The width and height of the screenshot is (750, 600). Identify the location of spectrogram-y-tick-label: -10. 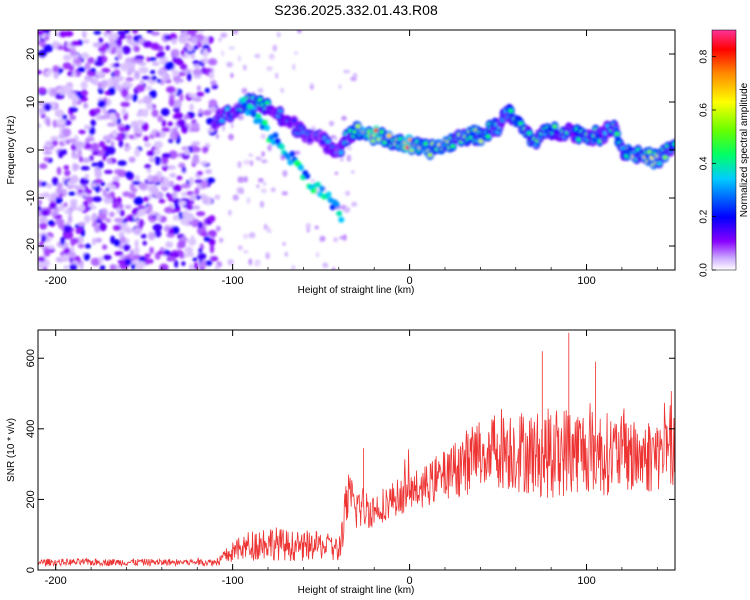
(31, 198).